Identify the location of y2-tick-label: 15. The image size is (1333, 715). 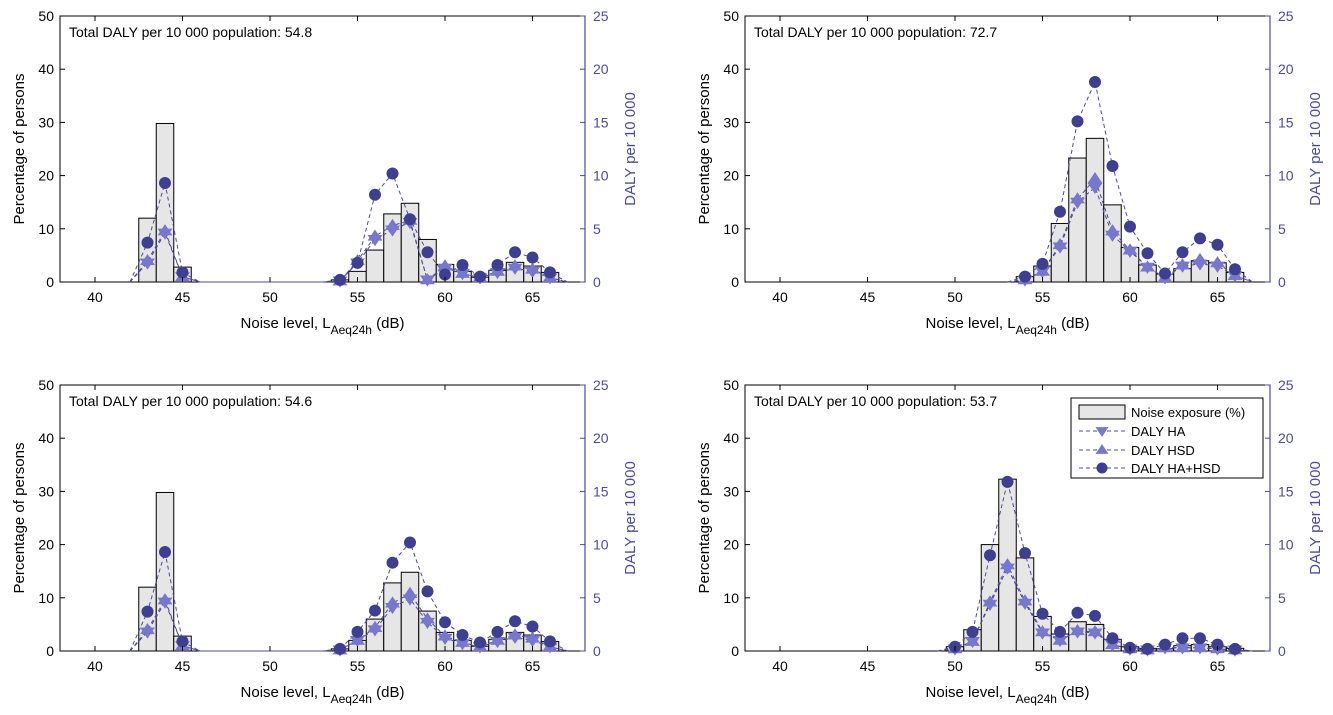
(601, 122).